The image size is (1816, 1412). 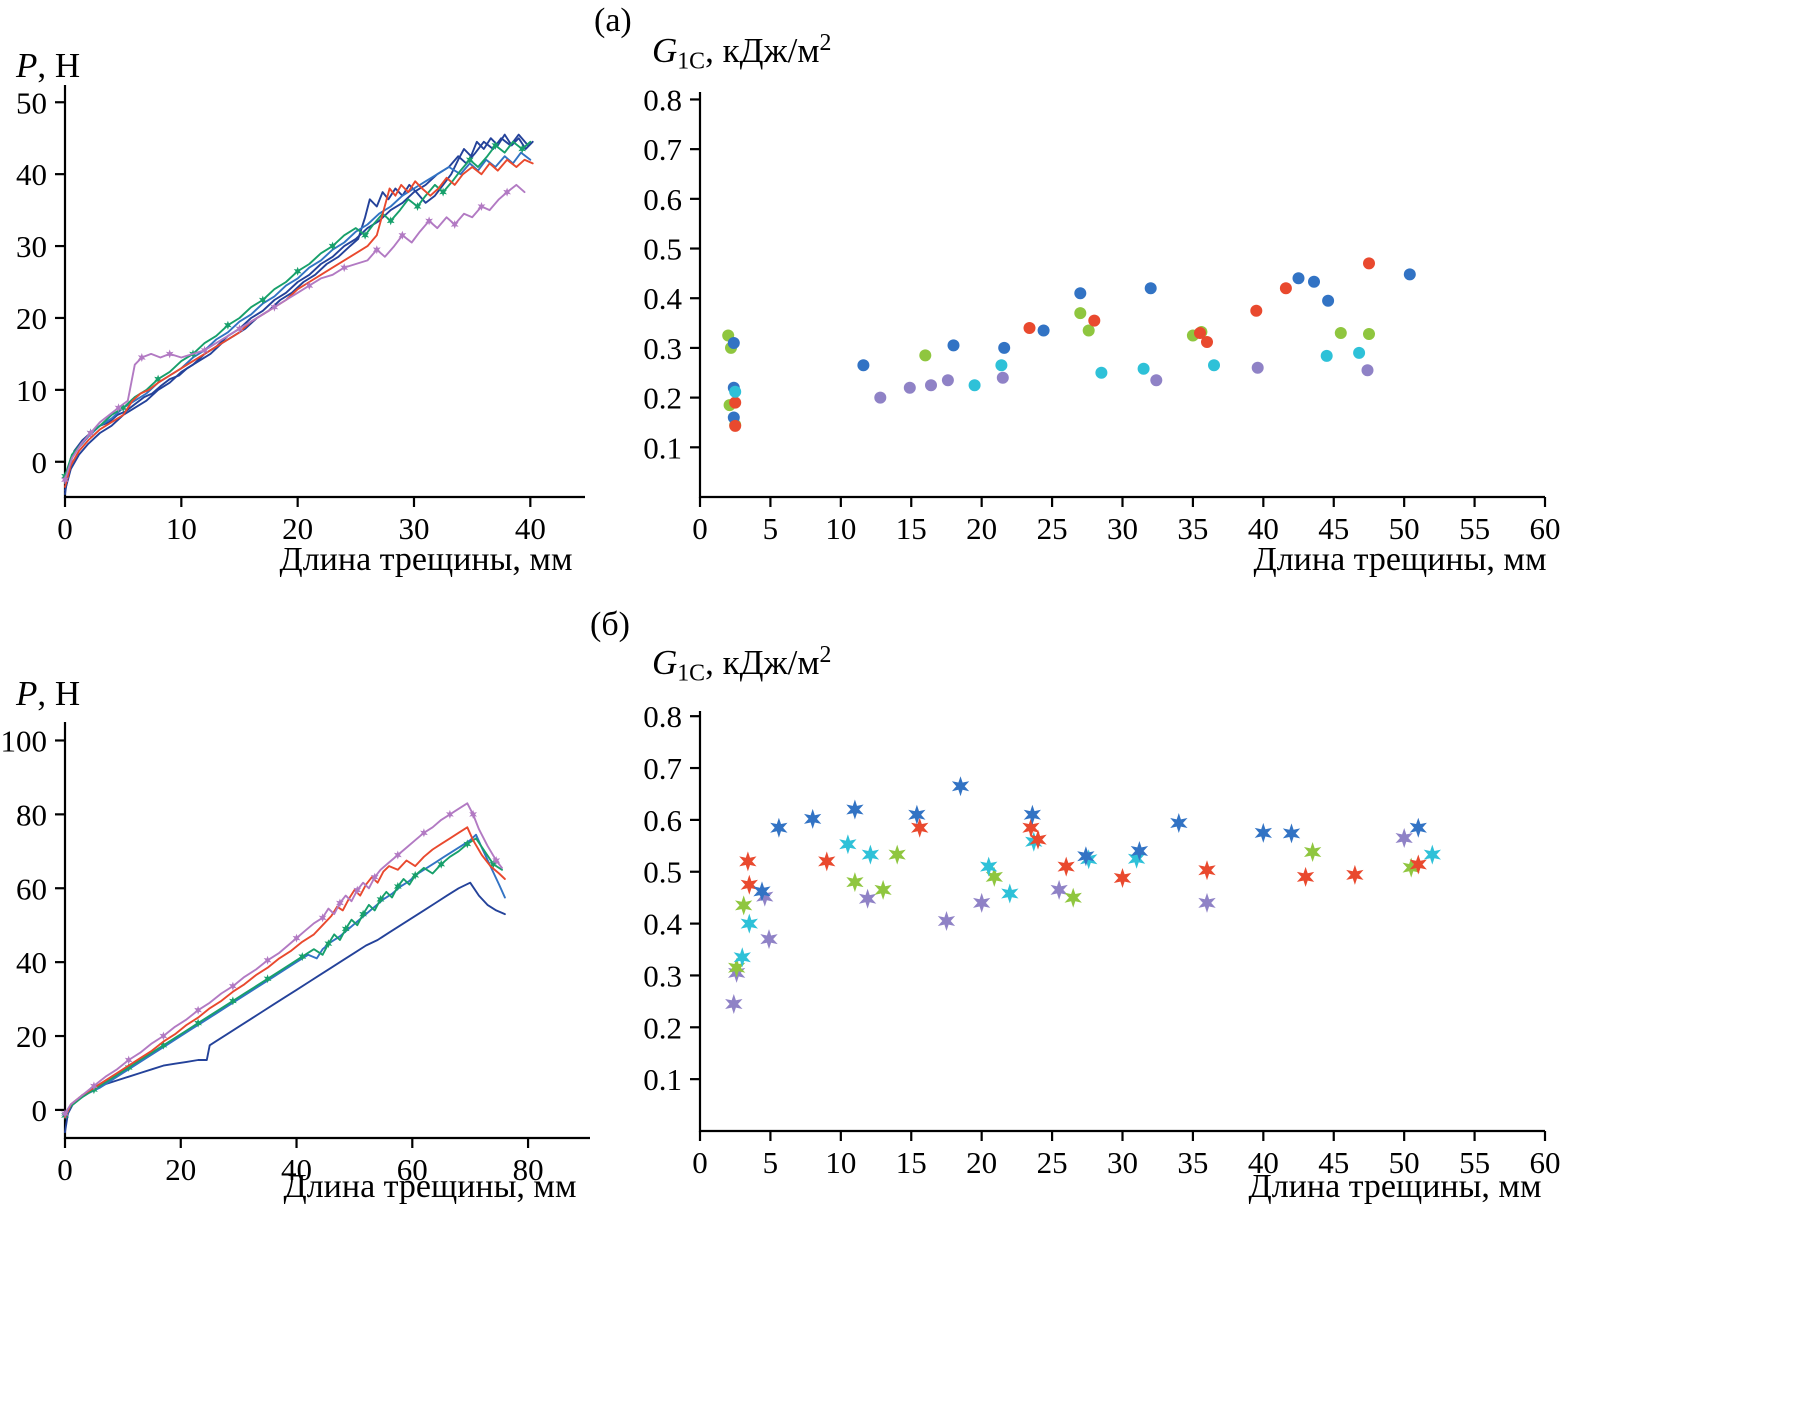 What do you see at coordinates (1404, 1162) in the screenshot?
I see `x-tick-label: 50` at bounding box center [1404, 1162].